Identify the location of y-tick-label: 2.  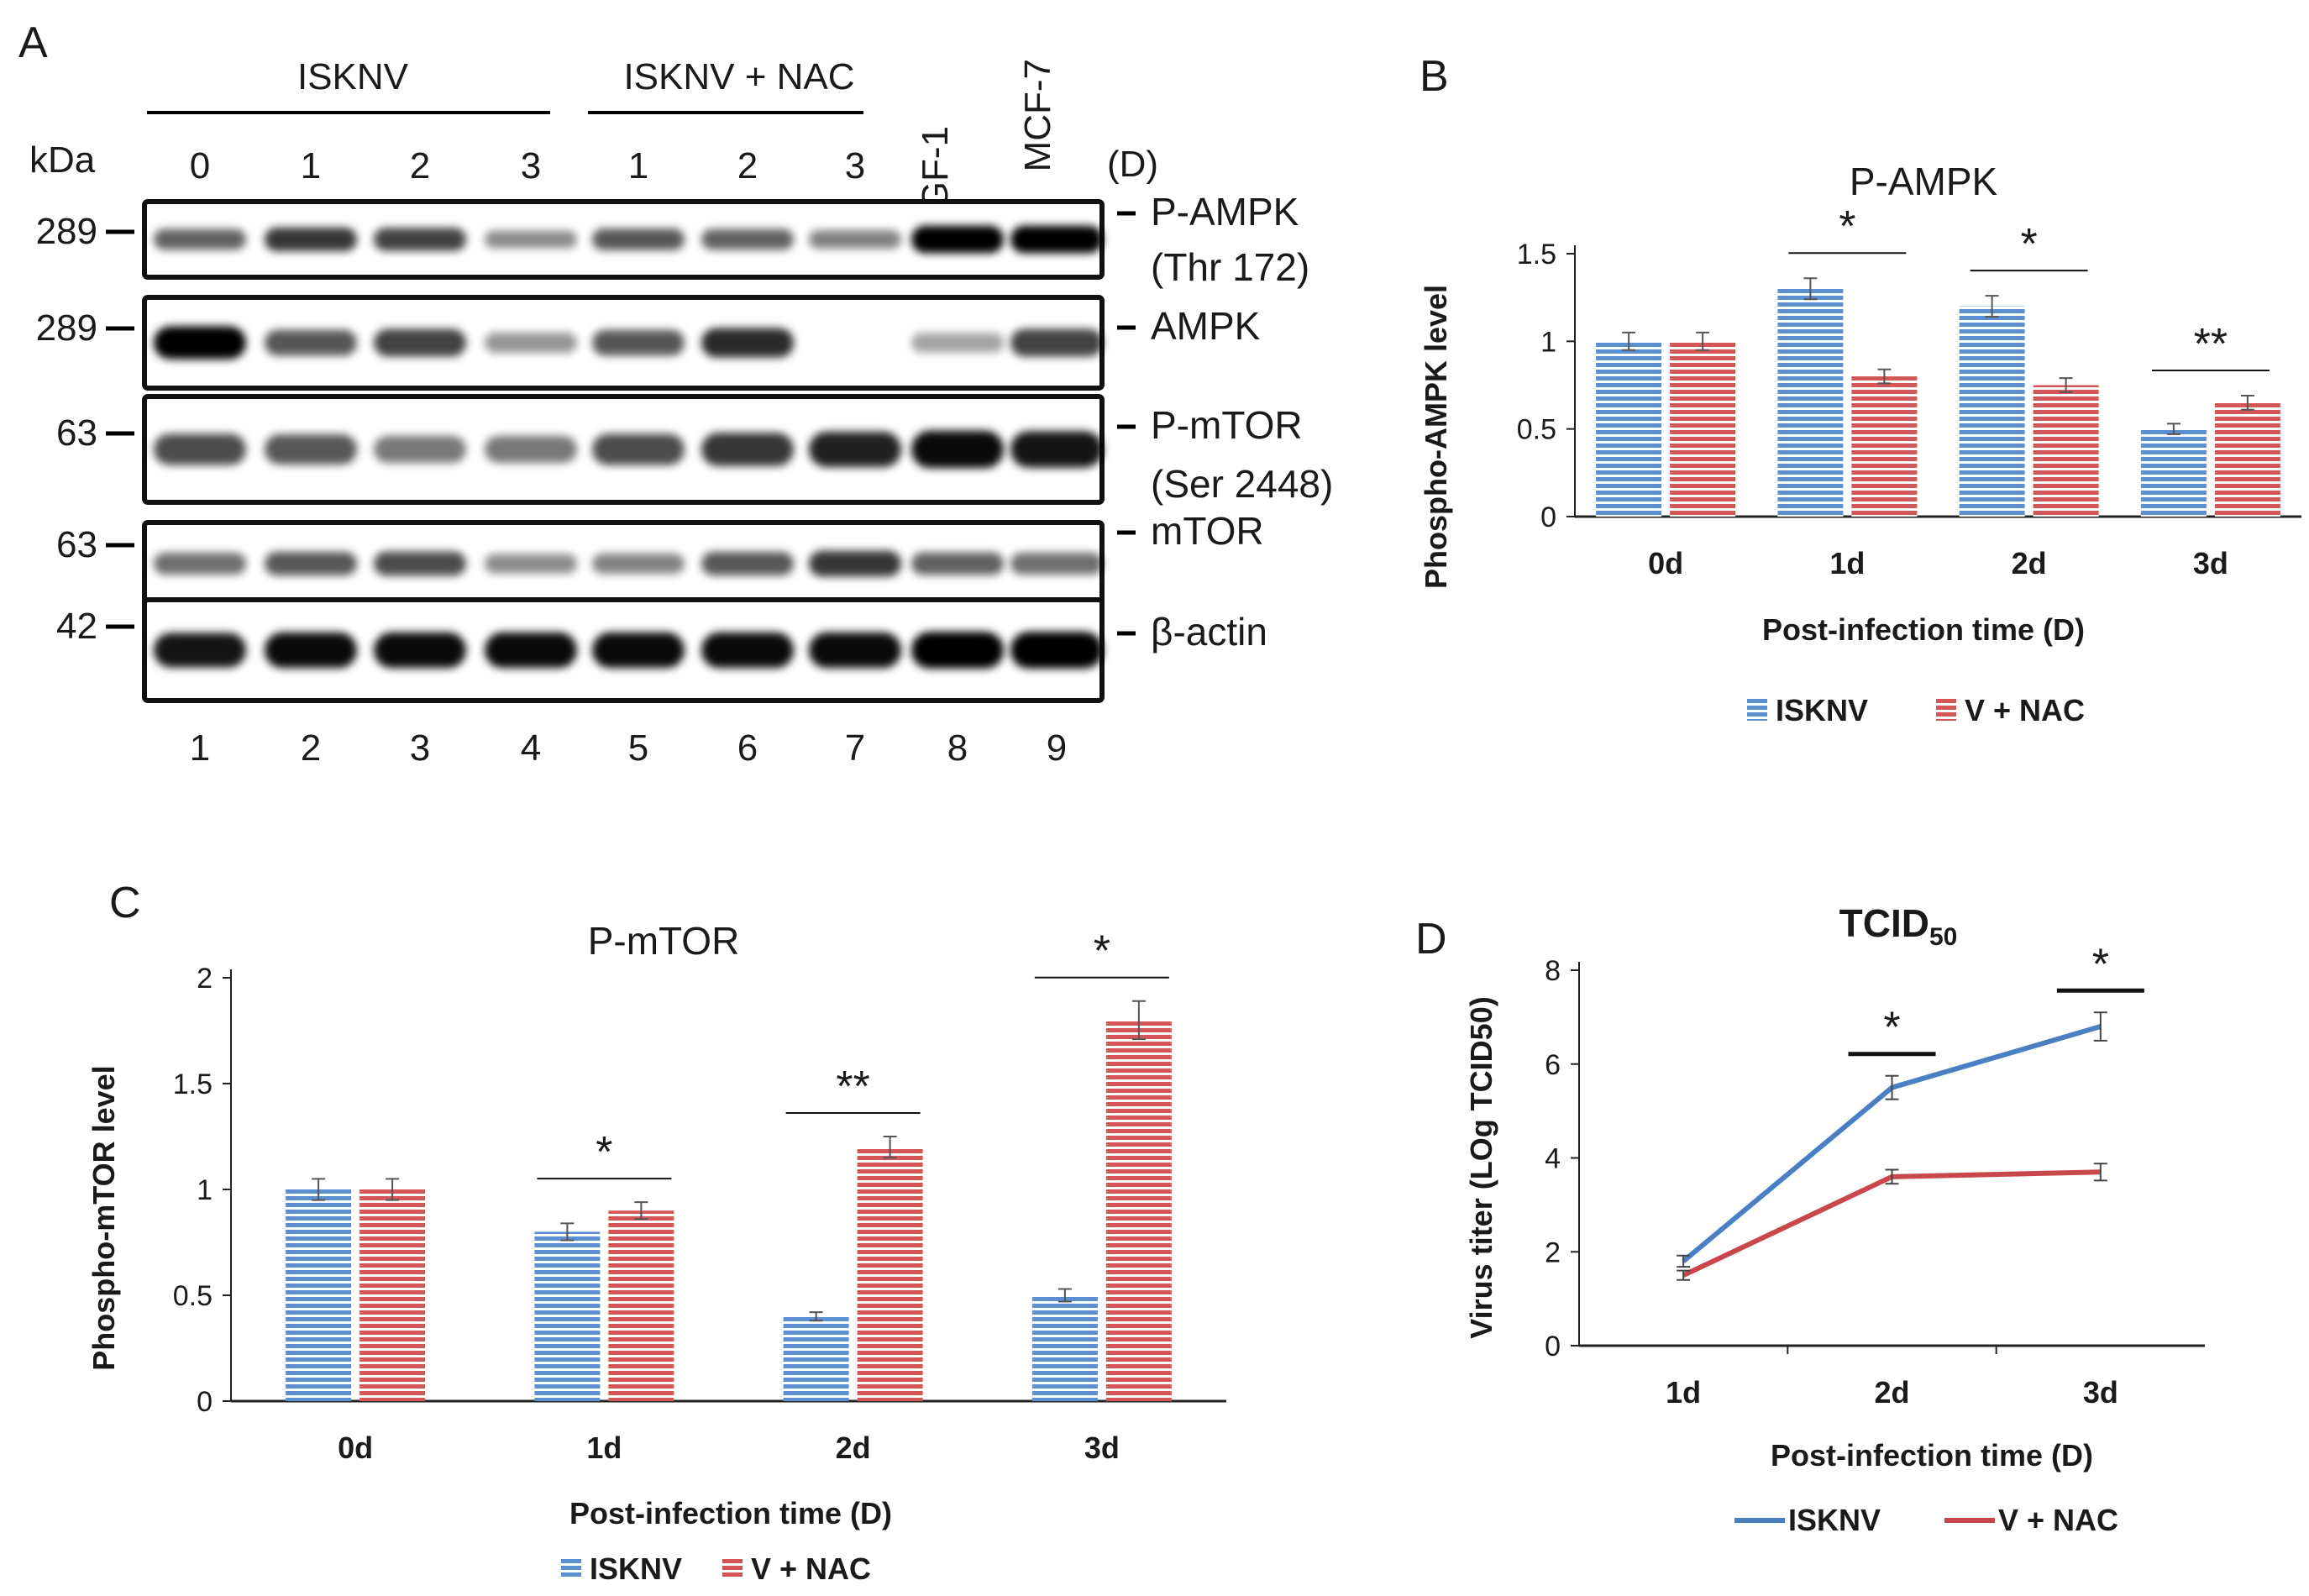
(205, 979).